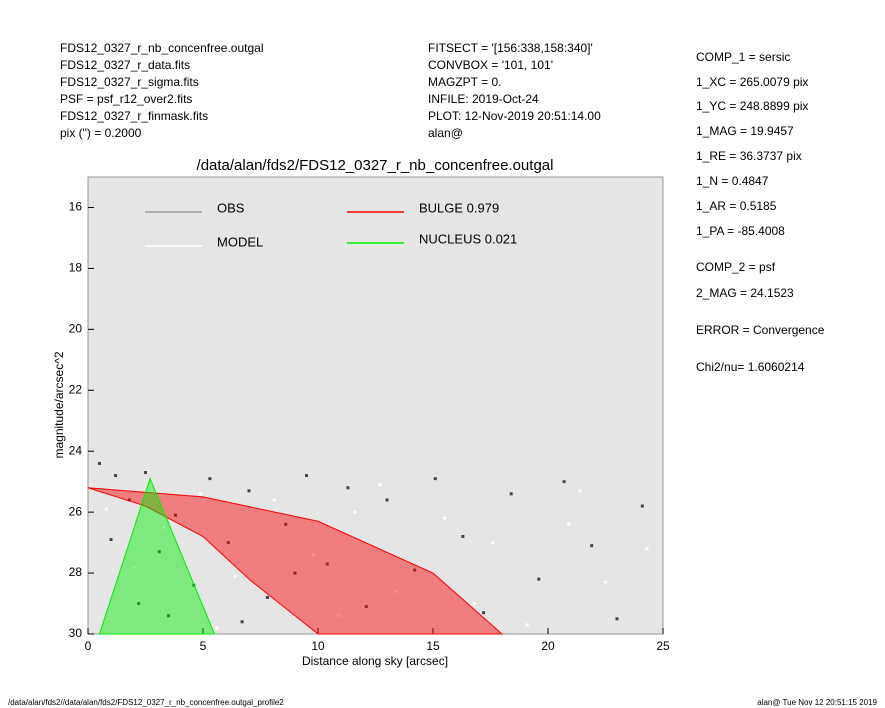  What do you see at coordinates (76, 572) in the screenshot?
I see `y-tick-label: 28` at bounding box center [76, 572].